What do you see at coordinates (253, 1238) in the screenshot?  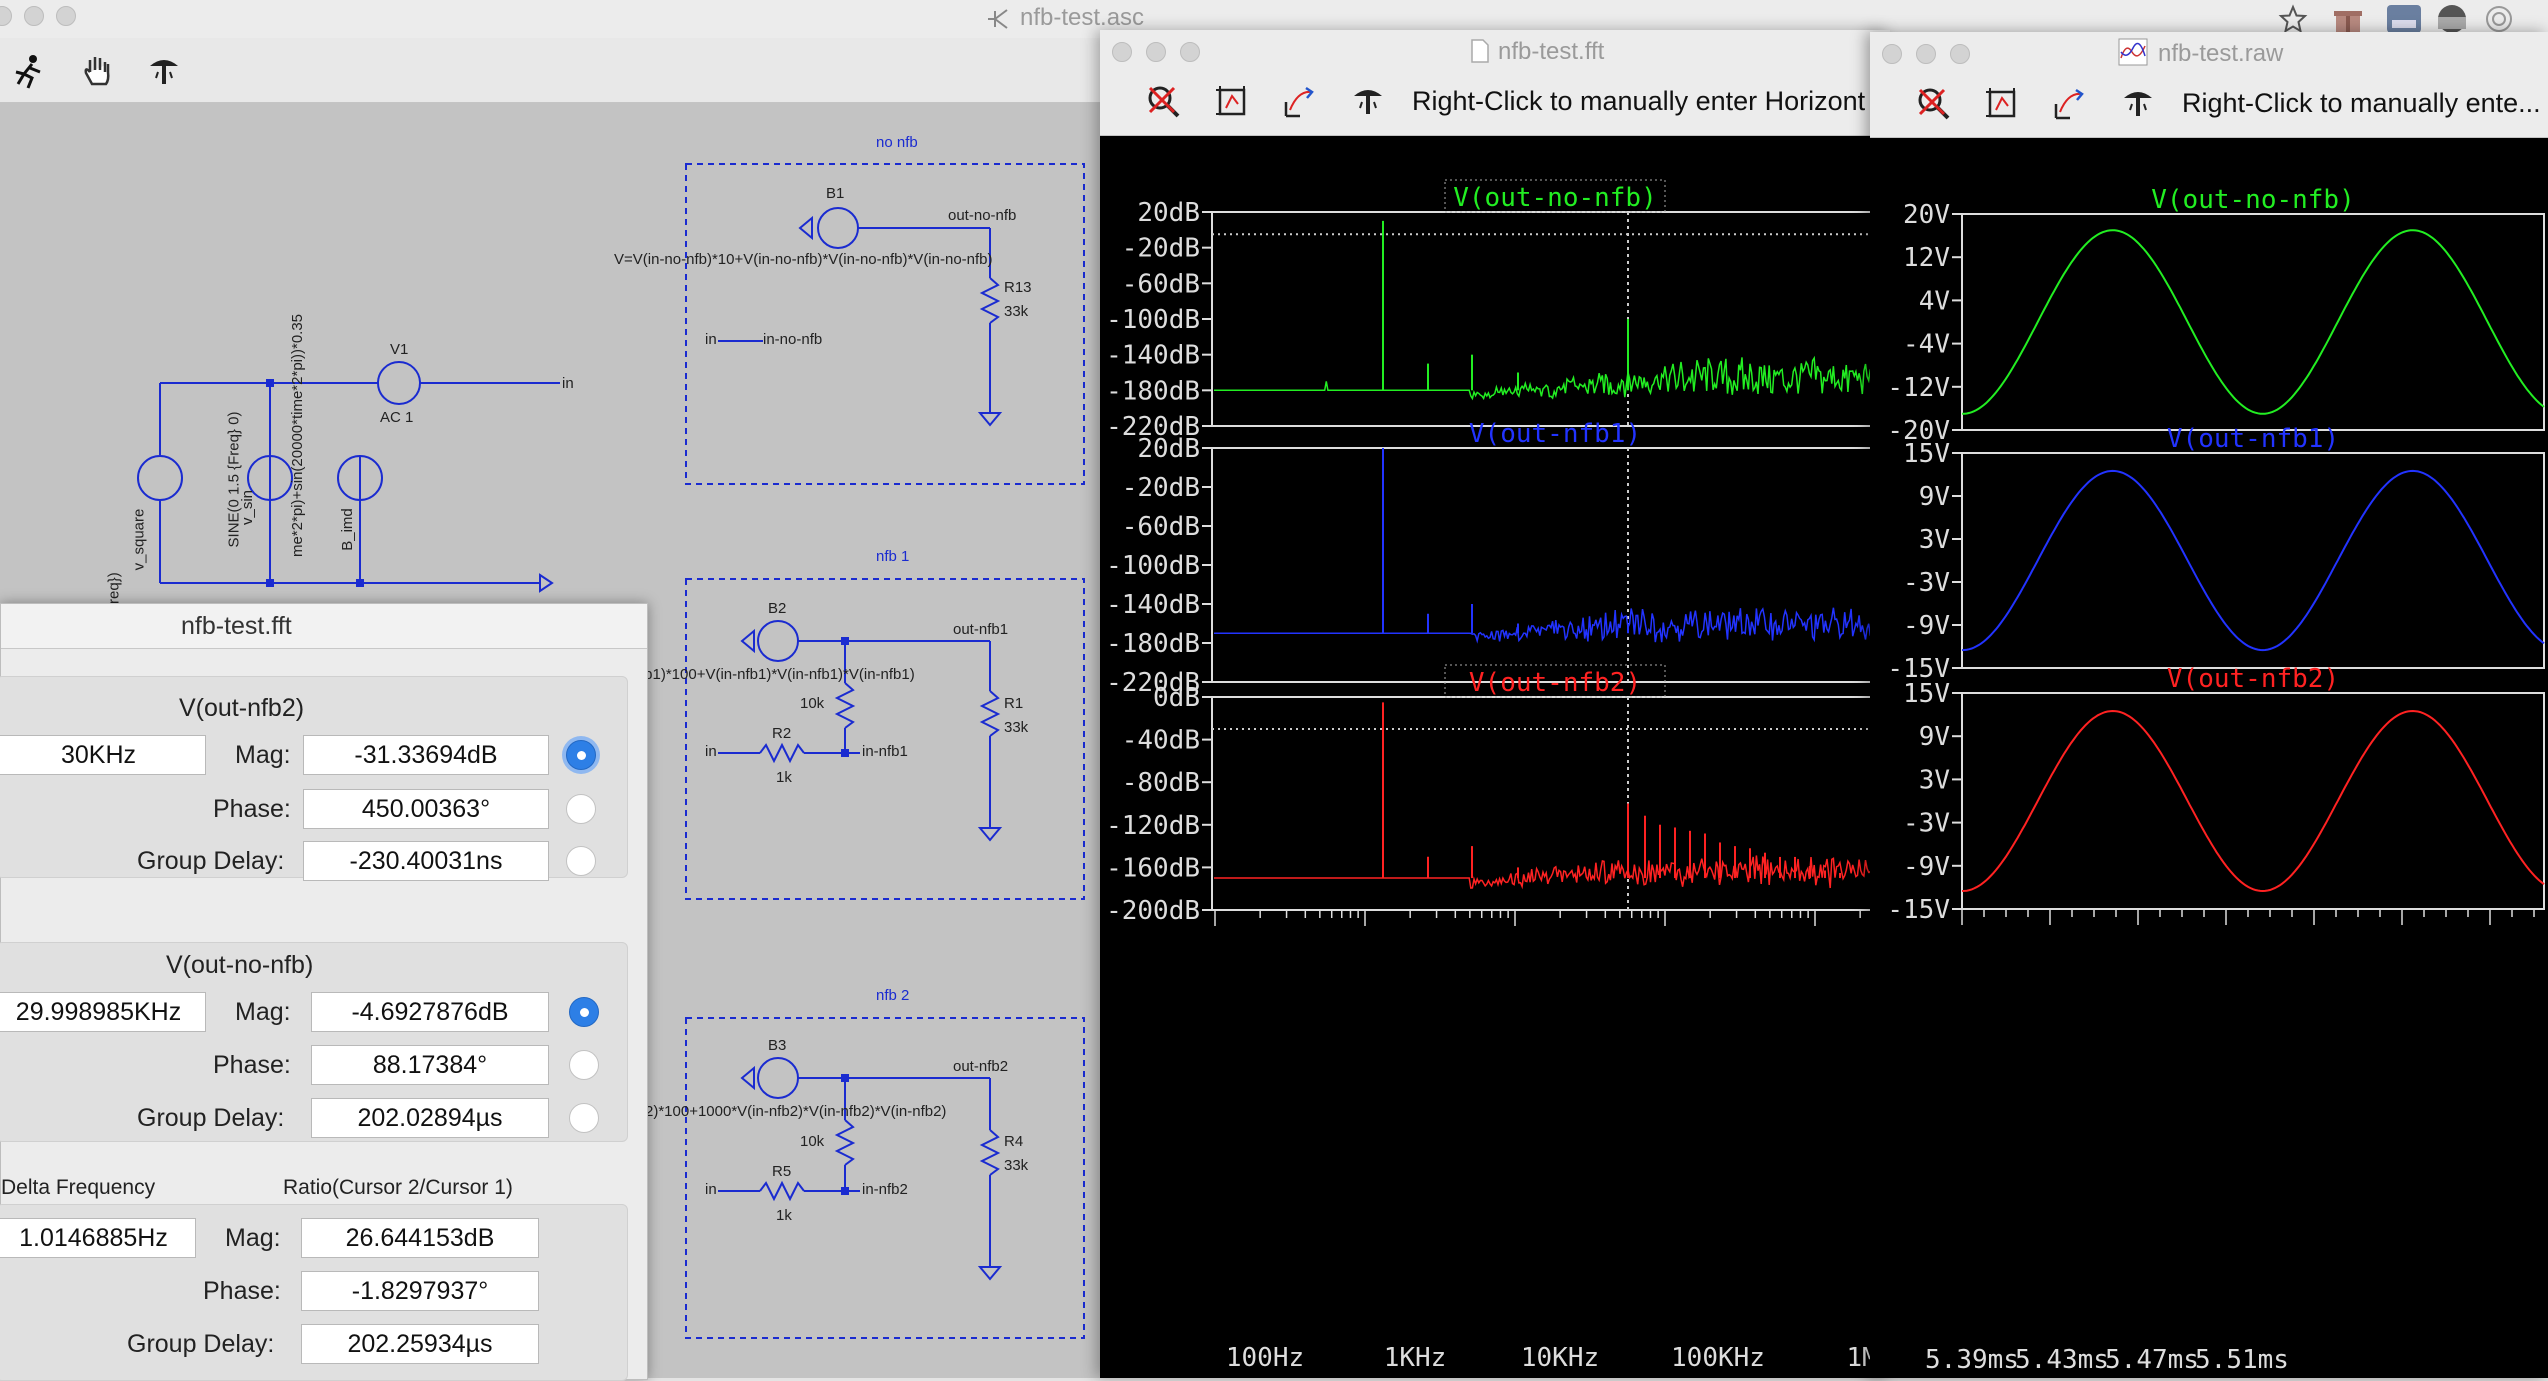 I see `delta-mag-label: Mag:` at bounding box center [253, 1238].